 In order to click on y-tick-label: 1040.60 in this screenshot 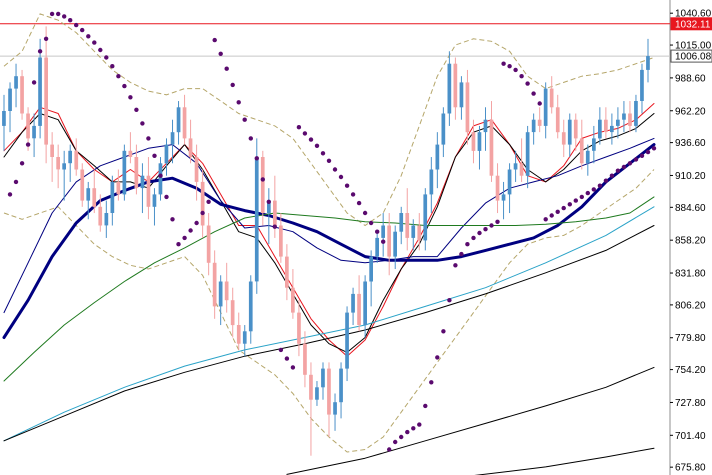, I will do `click(693, 14)`.